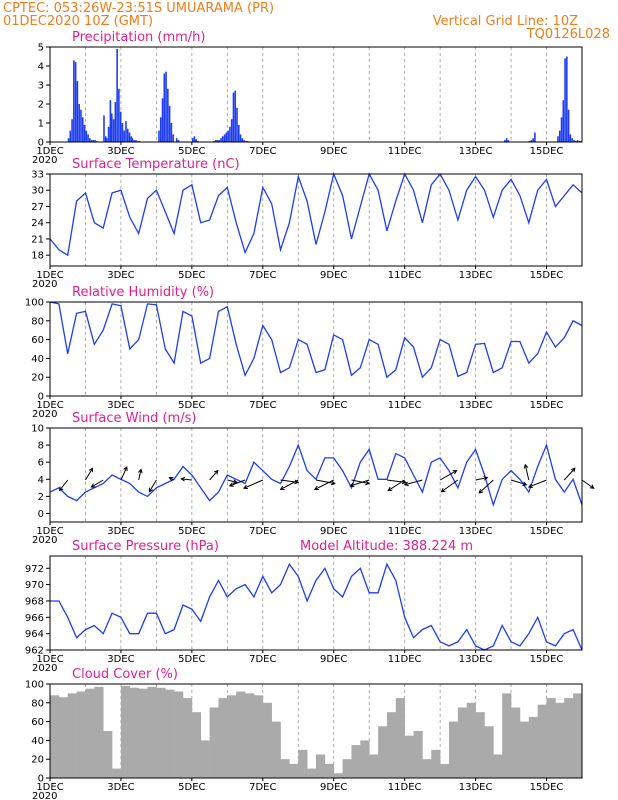  What do you see at coordinates (37, 191) in the screenshot?
I see `temp-ytick-label: 30` at bounding box center [37, 191].